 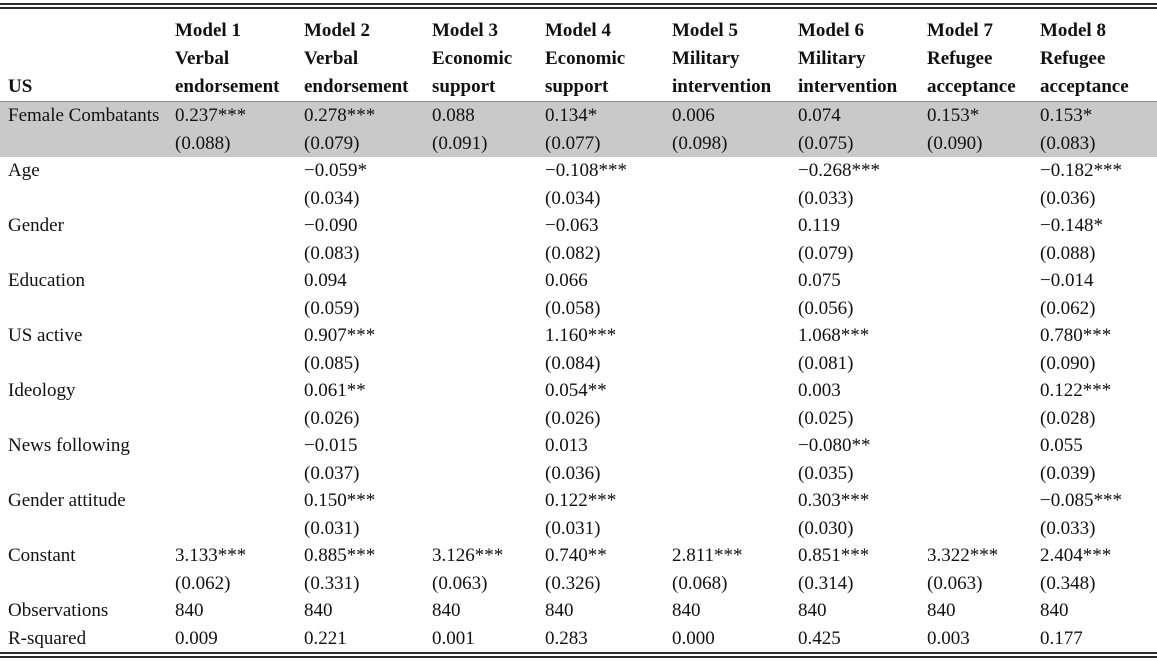 I want to click on top-double-rule, so click(x=578, y=6).